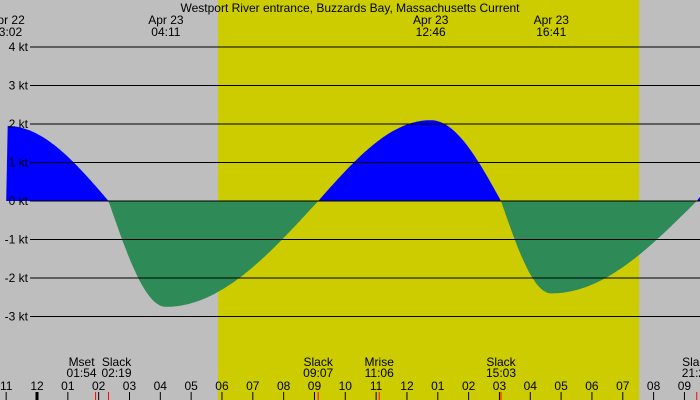  What do you see at coordinates (165, 32) in the screenshot?
I see `top-time-label: 04:11` at bounding box center [165, 32].